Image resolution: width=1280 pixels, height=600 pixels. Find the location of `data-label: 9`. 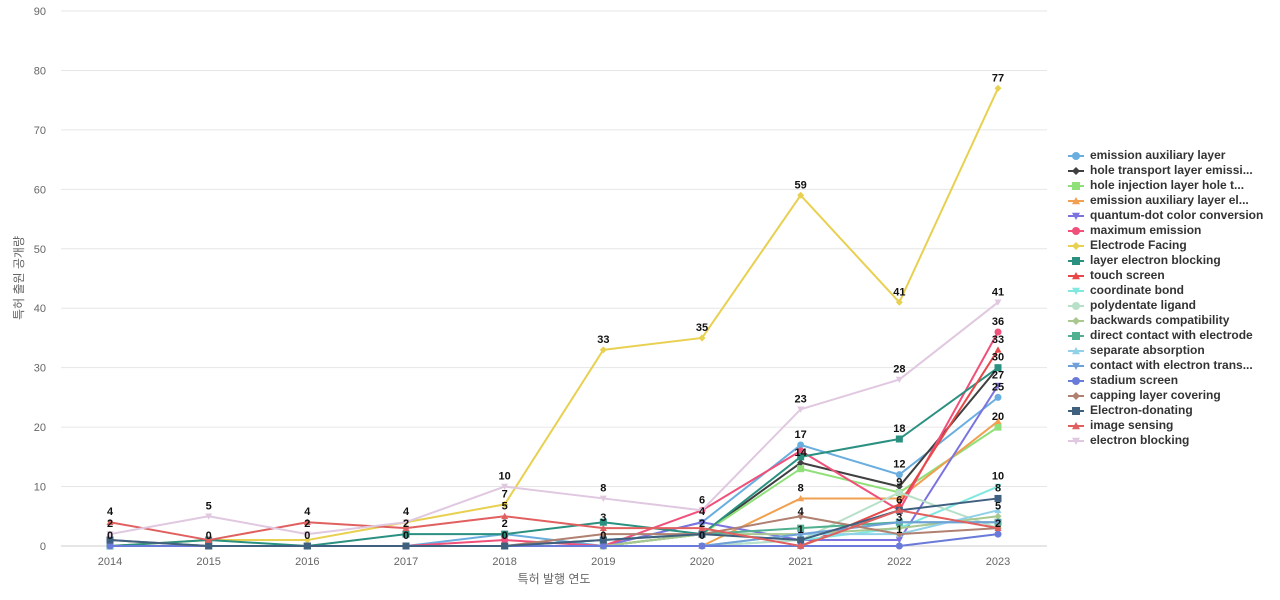

data-label: 9 is located at coordinates (899, 483).